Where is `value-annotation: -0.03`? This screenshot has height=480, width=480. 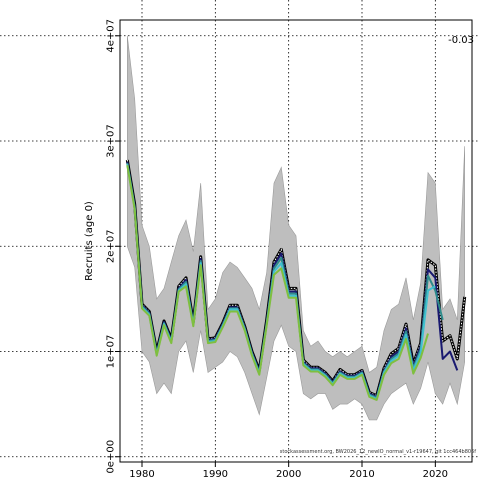
value-annotation: -0.03 is located at coordinates (461, 40).